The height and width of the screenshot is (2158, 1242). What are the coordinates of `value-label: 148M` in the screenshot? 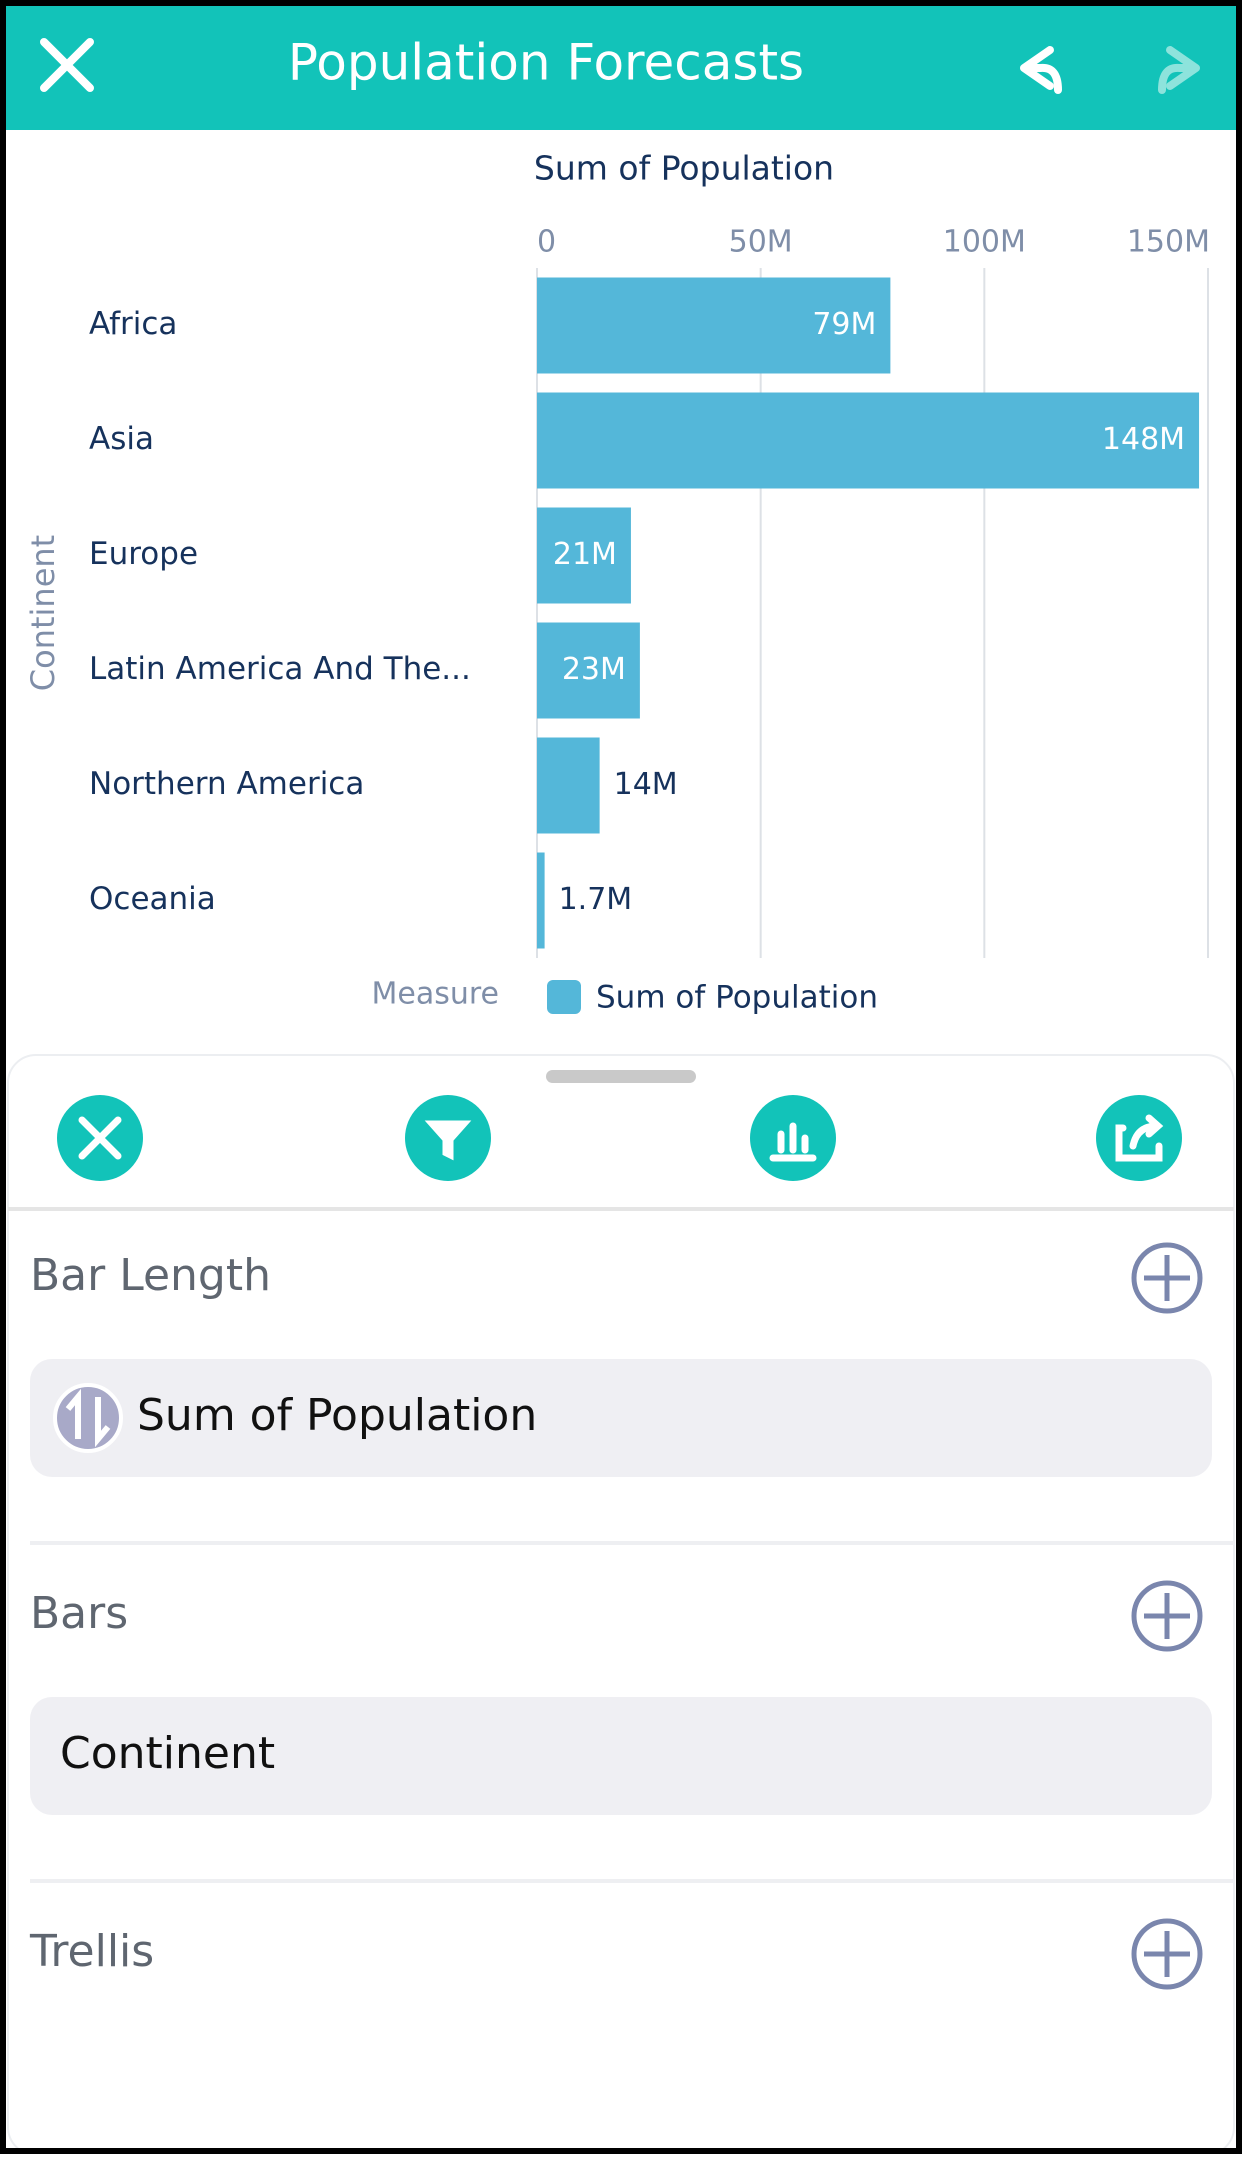 It's located at (1143, 439).